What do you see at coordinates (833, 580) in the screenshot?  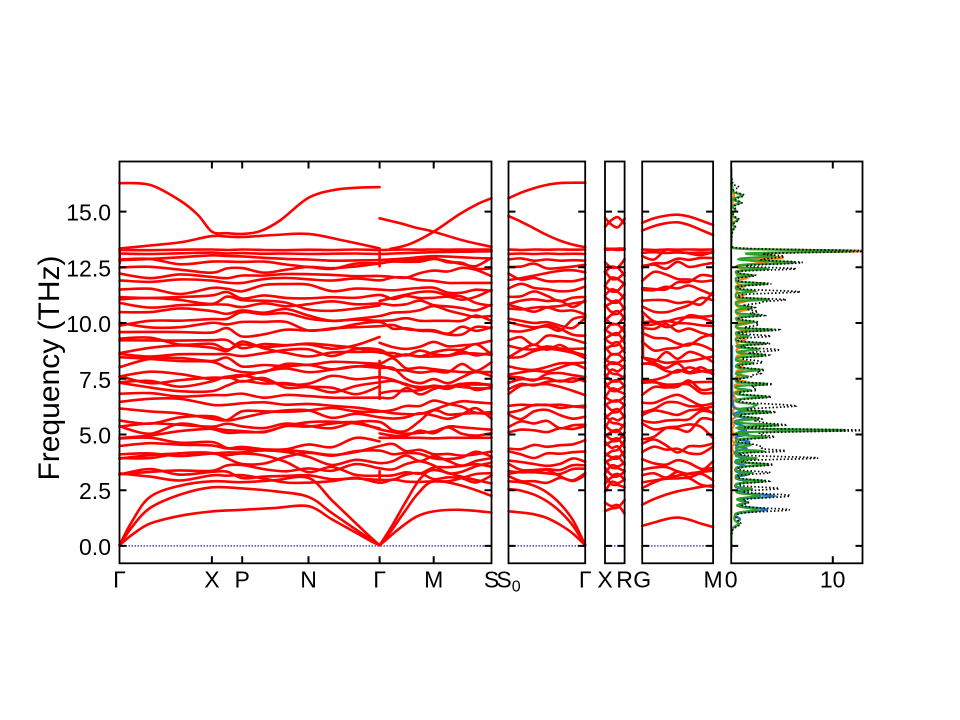 I see `svg-text: 10` at bounding box center [833, 580].